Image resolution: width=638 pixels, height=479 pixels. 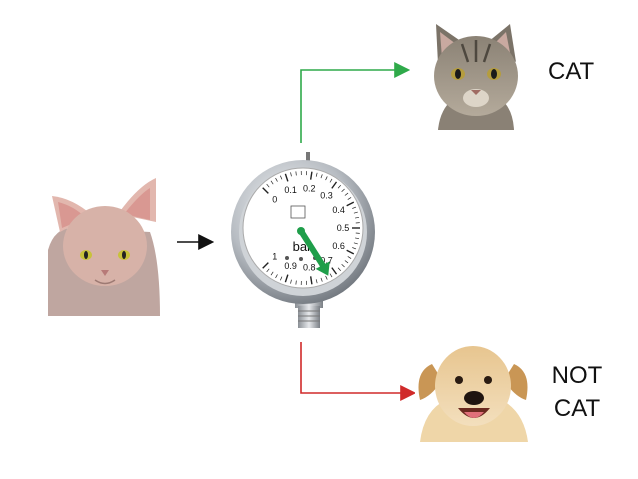 What do you see at coordinates (312, 248) in the screenshot?
I see `gauge-needle` at bounding box center [312, 248].